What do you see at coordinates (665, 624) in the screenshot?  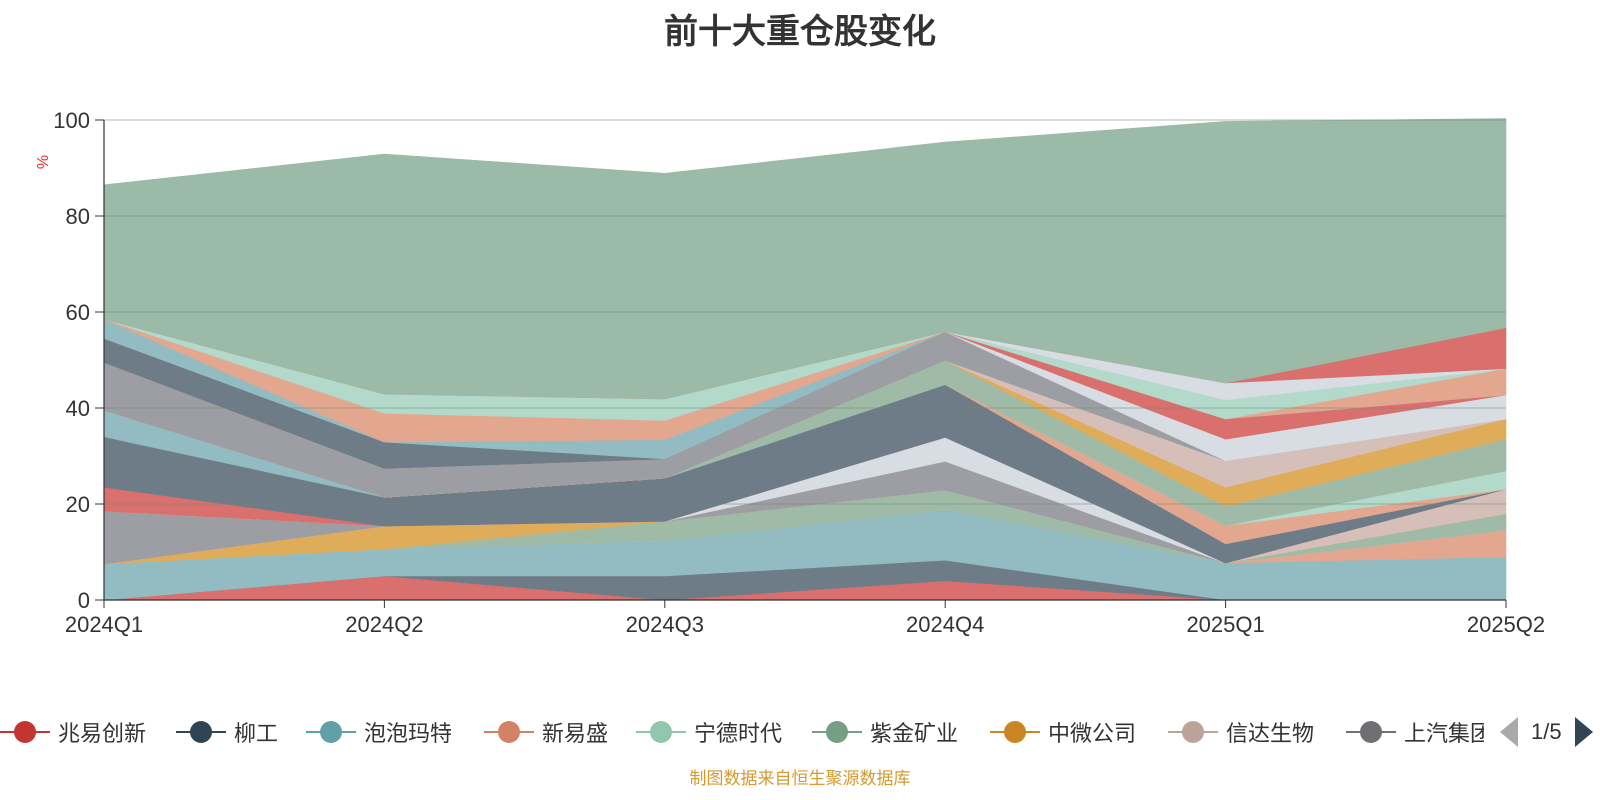 I see `x-tick-label: 2024Q3` at bounding box center [665, 624].